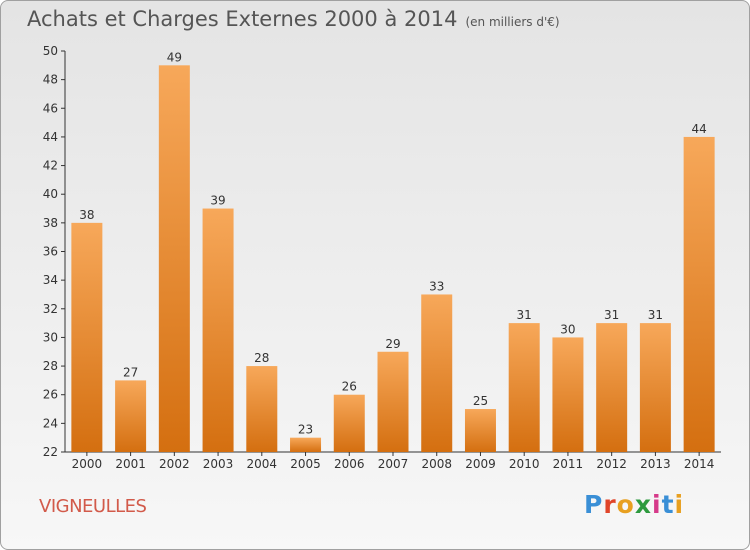  Describe the element at coordinates (218, 330) in the screenshot. I see `bar-2003` at that location.